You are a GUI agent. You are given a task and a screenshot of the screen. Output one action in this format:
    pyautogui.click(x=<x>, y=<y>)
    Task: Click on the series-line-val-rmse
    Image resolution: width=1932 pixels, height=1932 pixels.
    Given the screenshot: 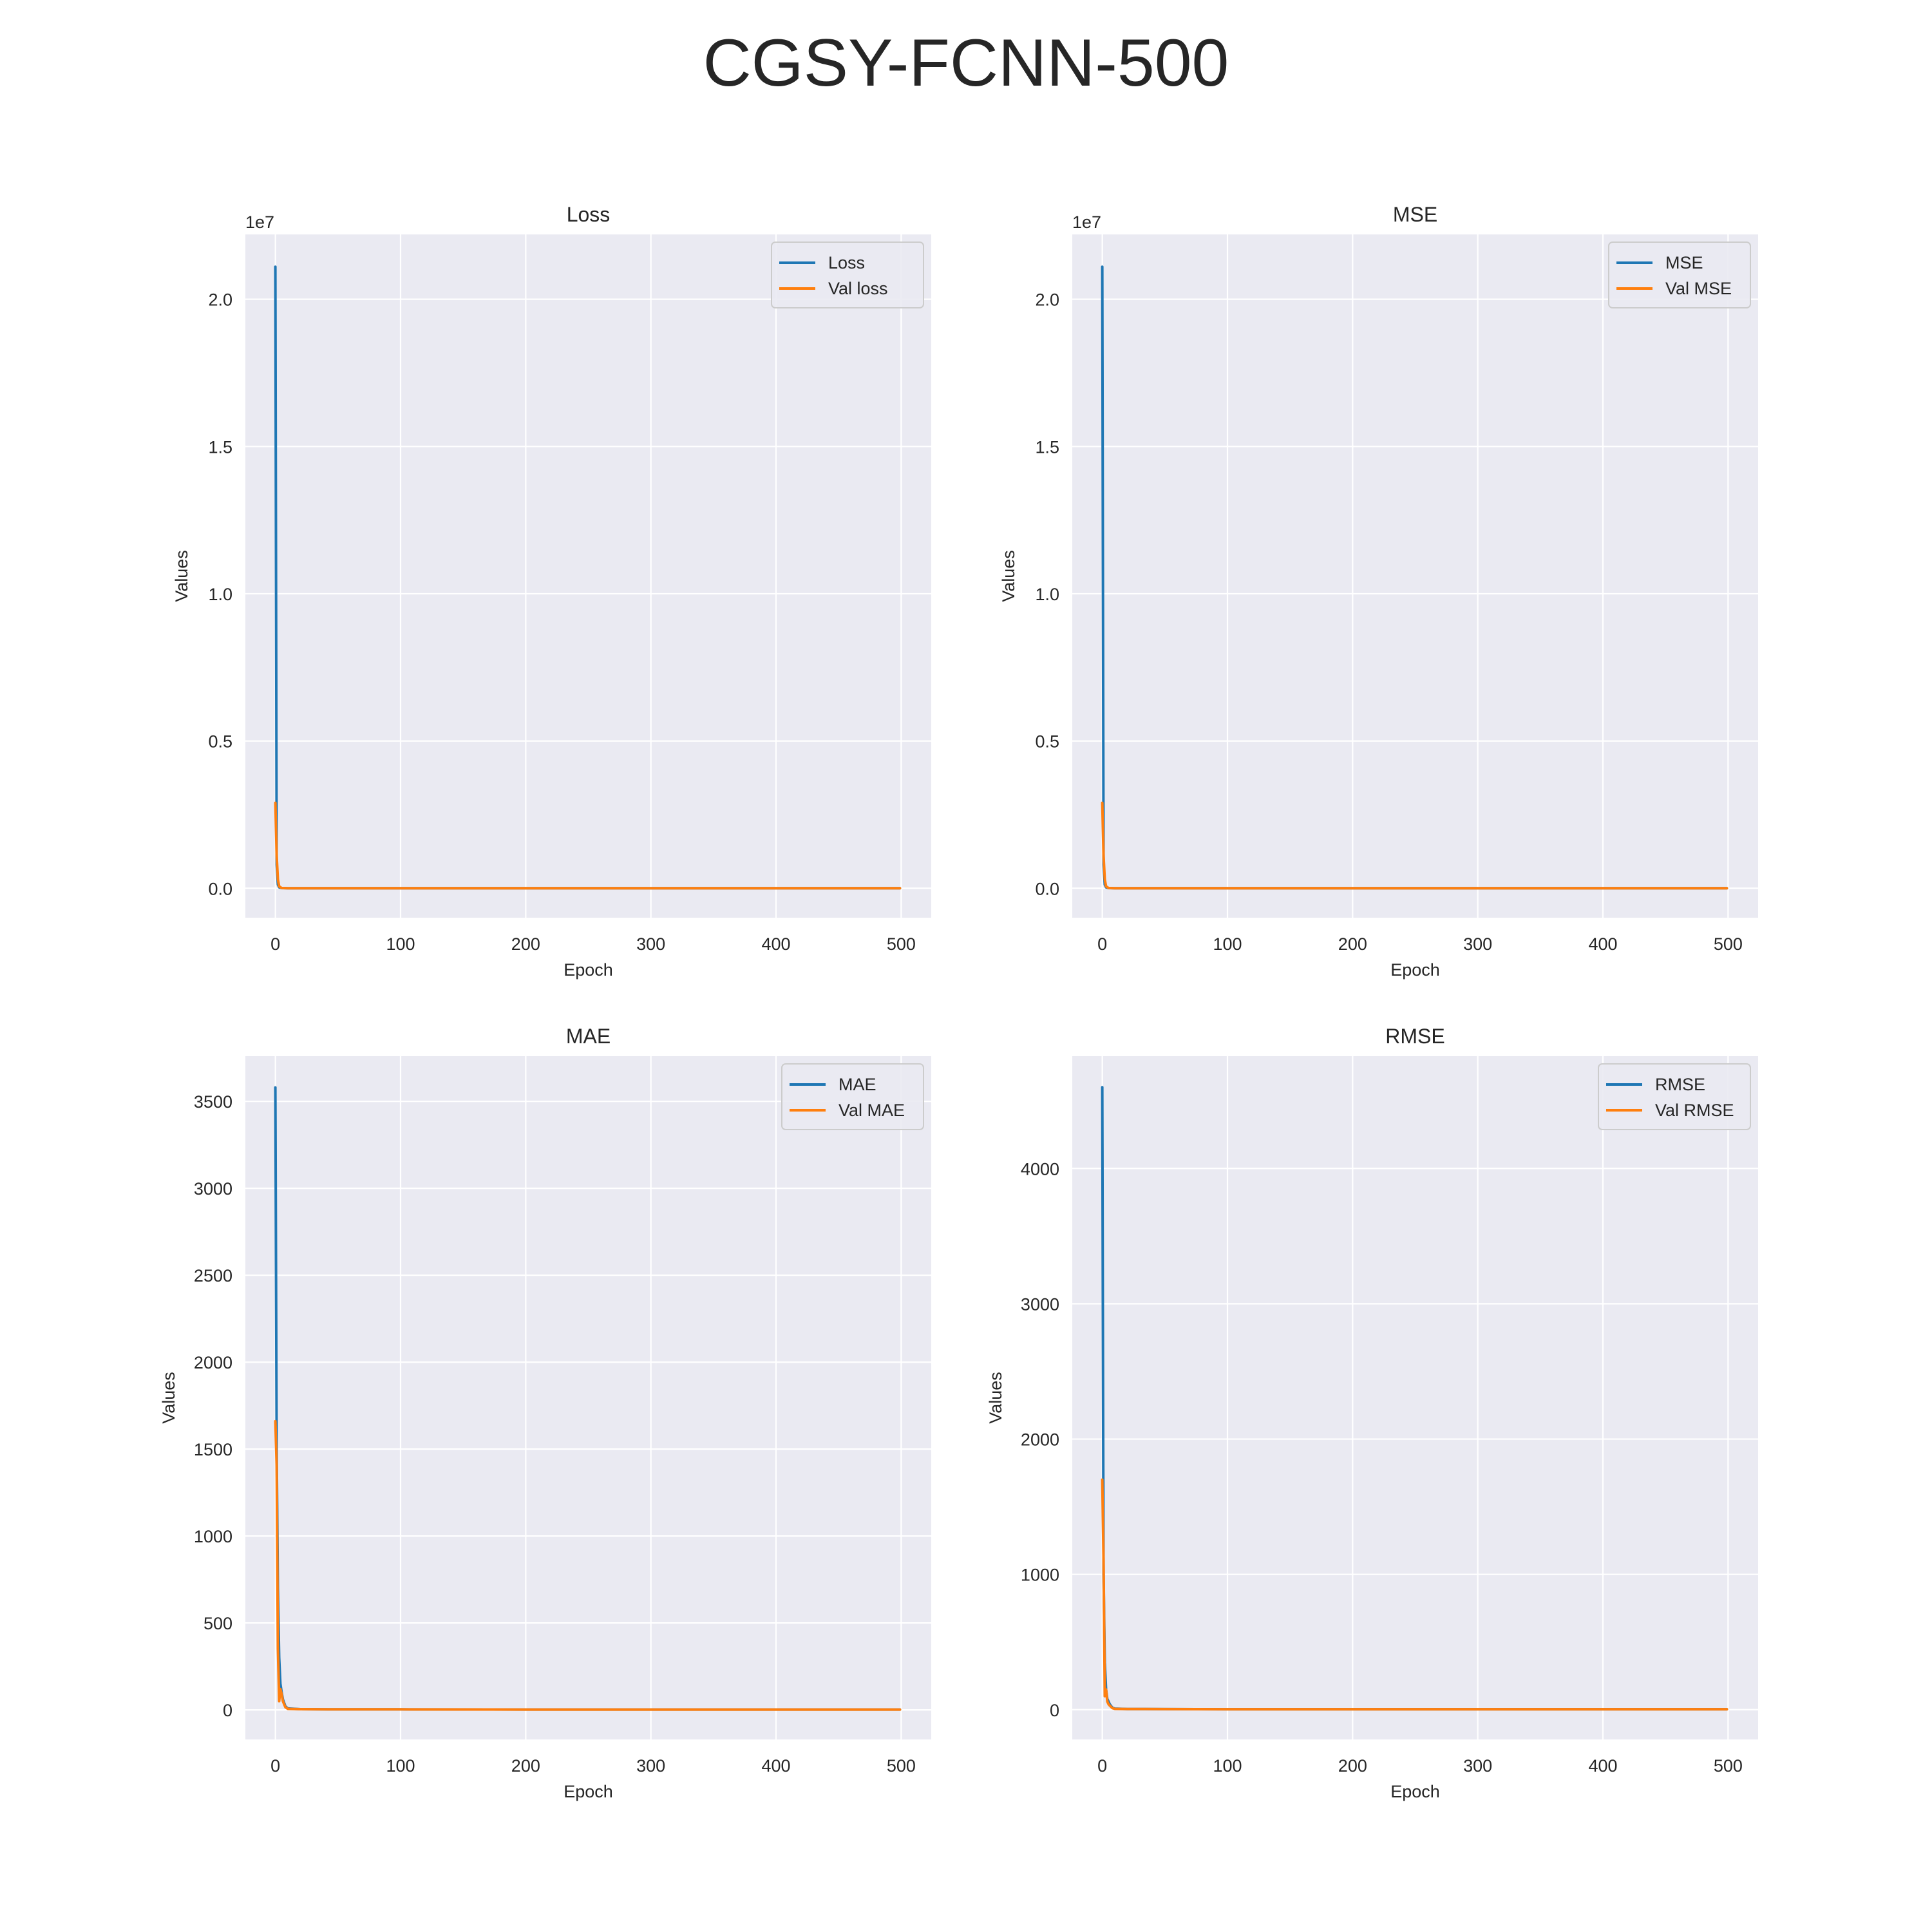 What is the action you would take?
    pyautogui.click(x=1415, y=1595)
    